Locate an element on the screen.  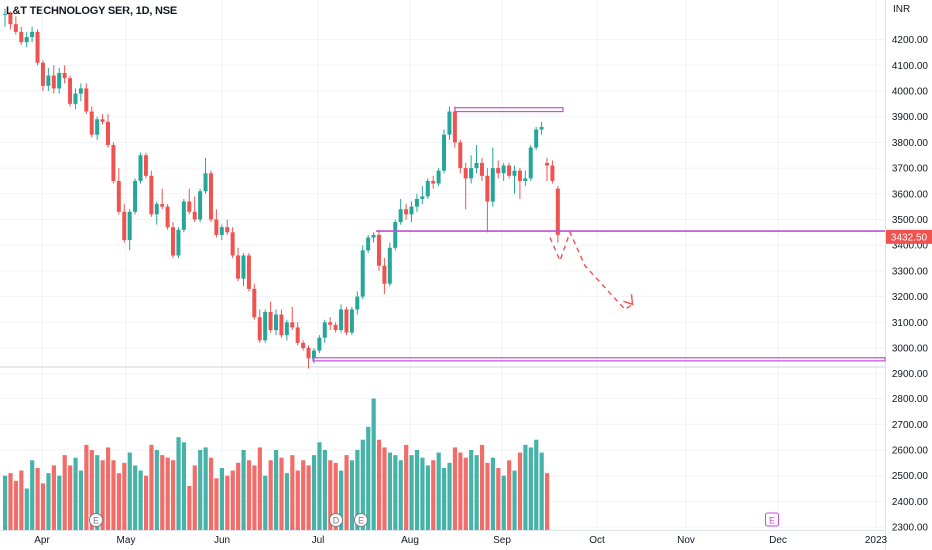
dividend-marker is located at coordinates (336, 520).